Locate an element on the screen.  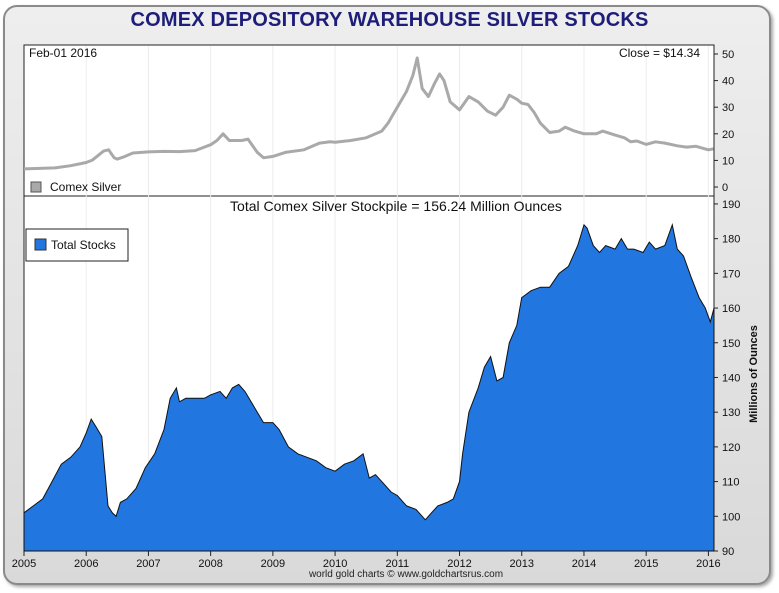
bottom-y-tick-label: 120 is located at coordinates (731, 448).